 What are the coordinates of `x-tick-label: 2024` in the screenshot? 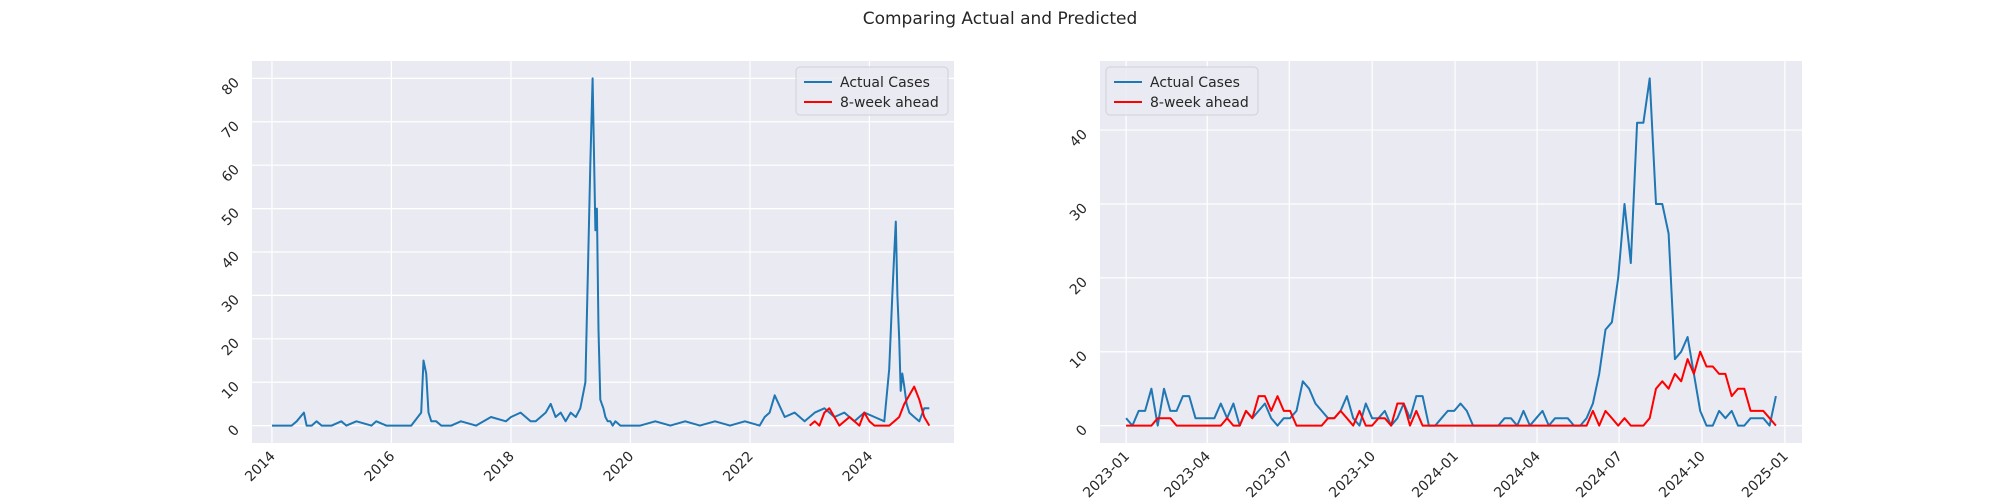 It's located at (858, 466).